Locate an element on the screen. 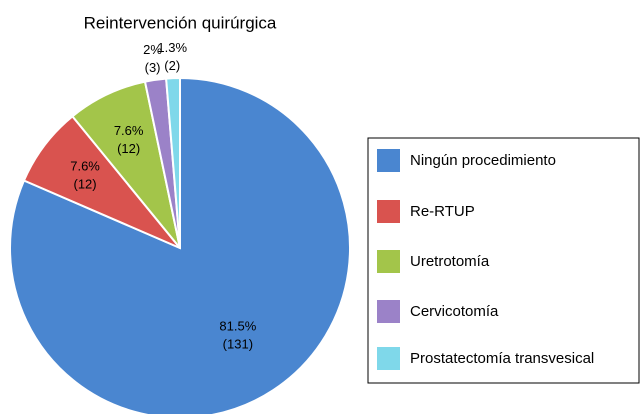 This screenshot has width=641, height=414. legend-label: Re-RTUP is located at coordinates (442, 211).